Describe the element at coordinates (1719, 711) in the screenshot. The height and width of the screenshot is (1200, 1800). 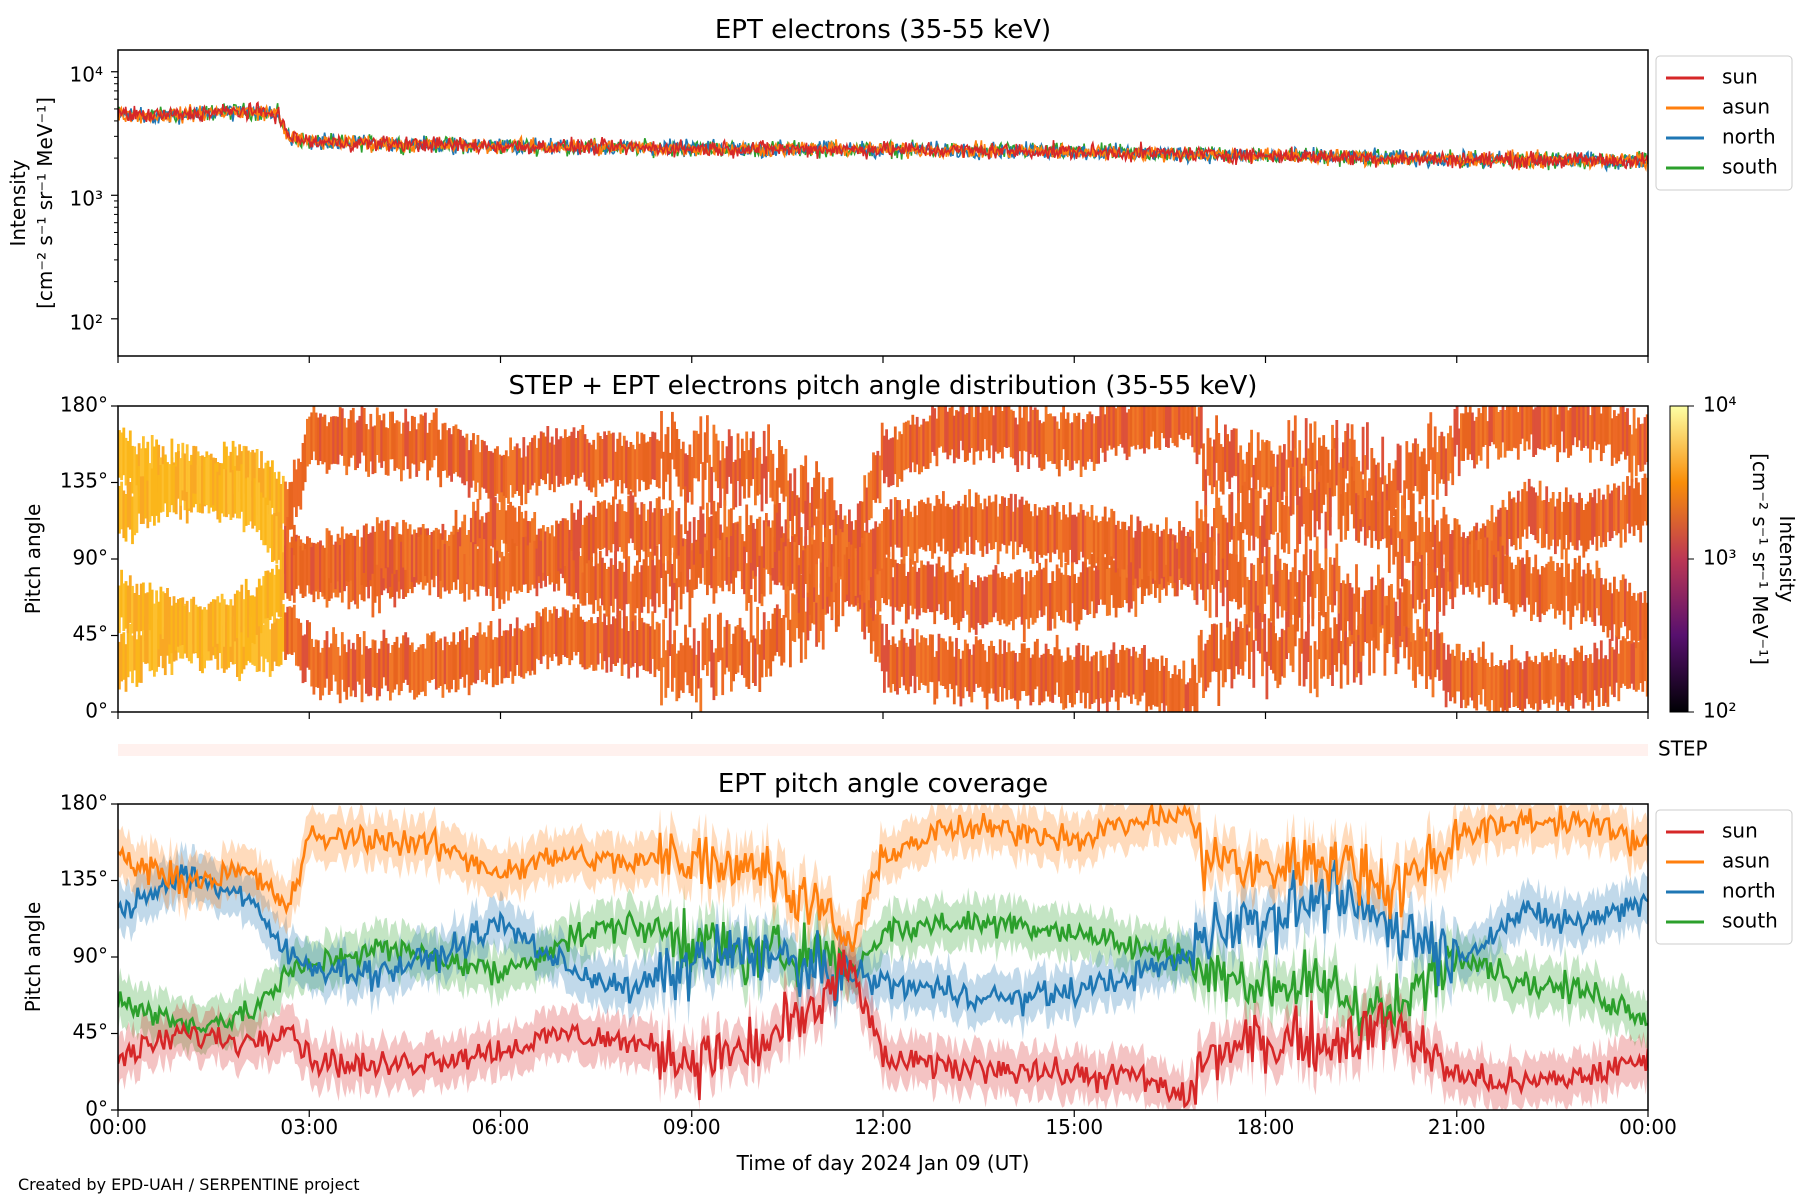
I see `colorbar-tick-label: 10²` at that location.